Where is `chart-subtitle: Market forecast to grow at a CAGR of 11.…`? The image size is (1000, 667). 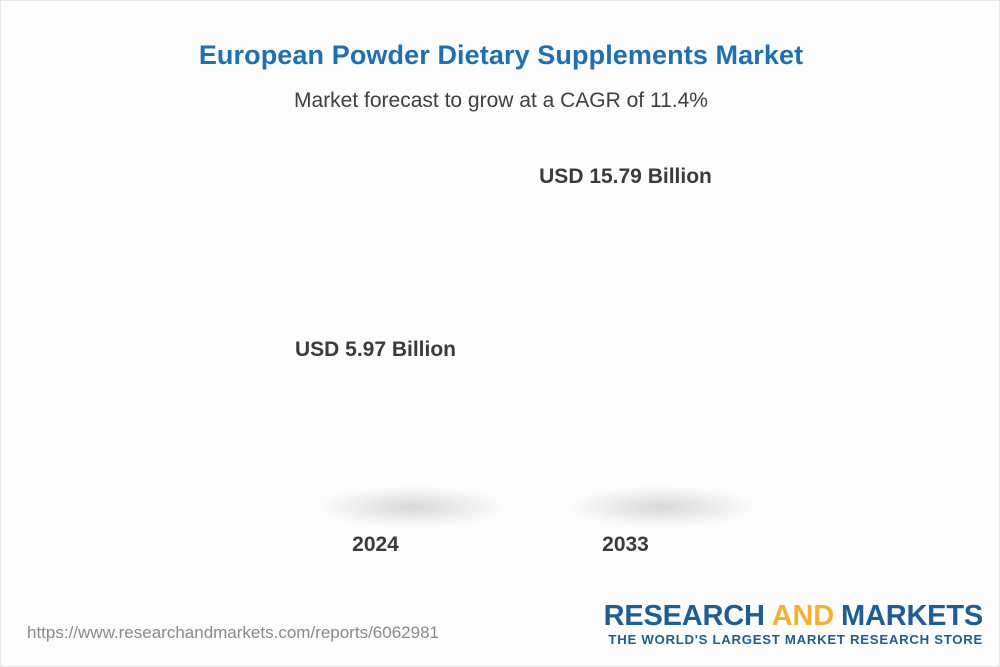
chart-subtitle: Market forecast to grow at a CAGR of 11.… is located at coordinates (501, 100).